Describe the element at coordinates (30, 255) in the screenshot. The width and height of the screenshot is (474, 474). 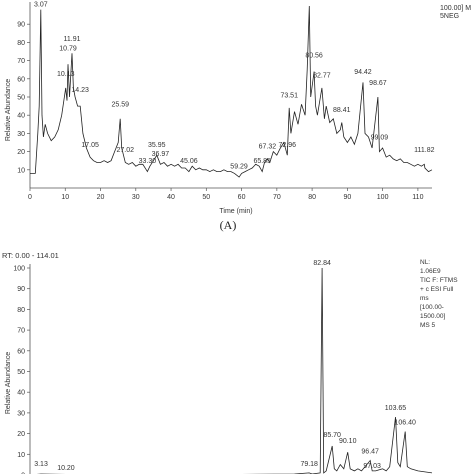
I see `panel-b-rt-range: RT: 0.00 - 114.01` at that location.